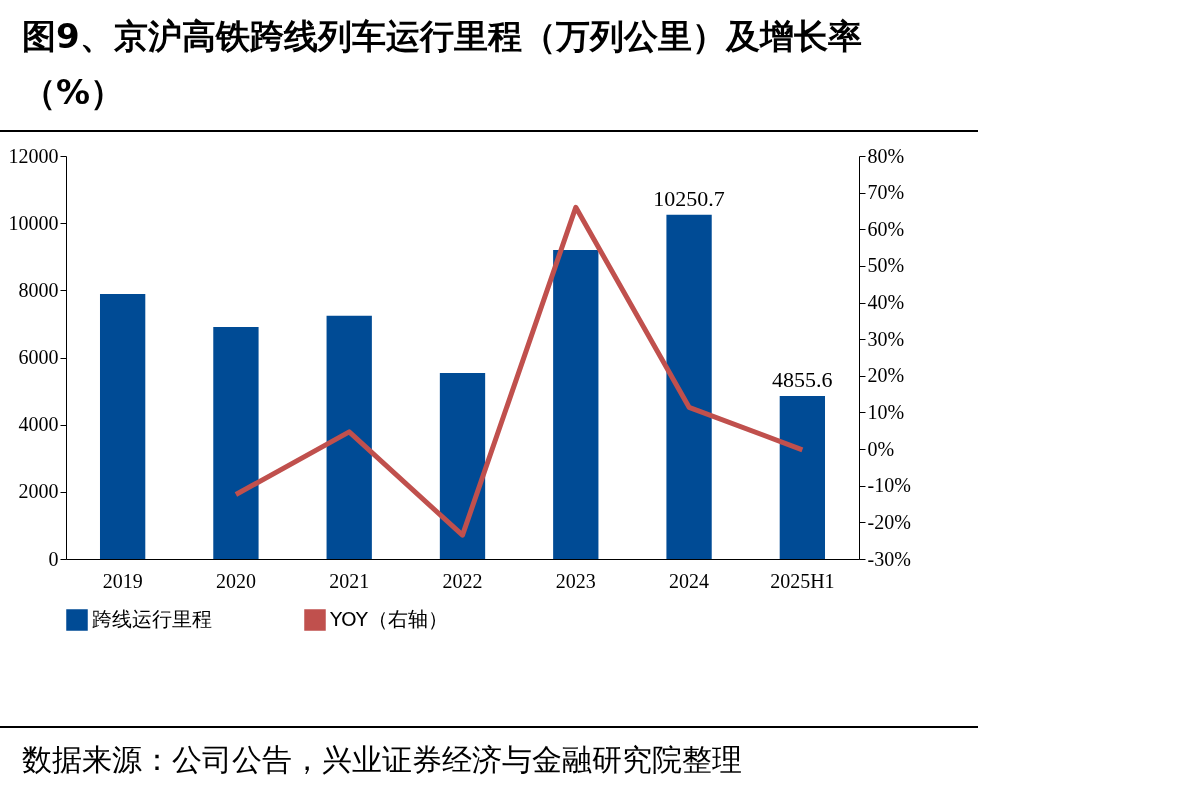  What do you see at coordinates (886, 155) in the screenshot?
I see `y2-tick-label: 80%` at bounding box center [886, 155].